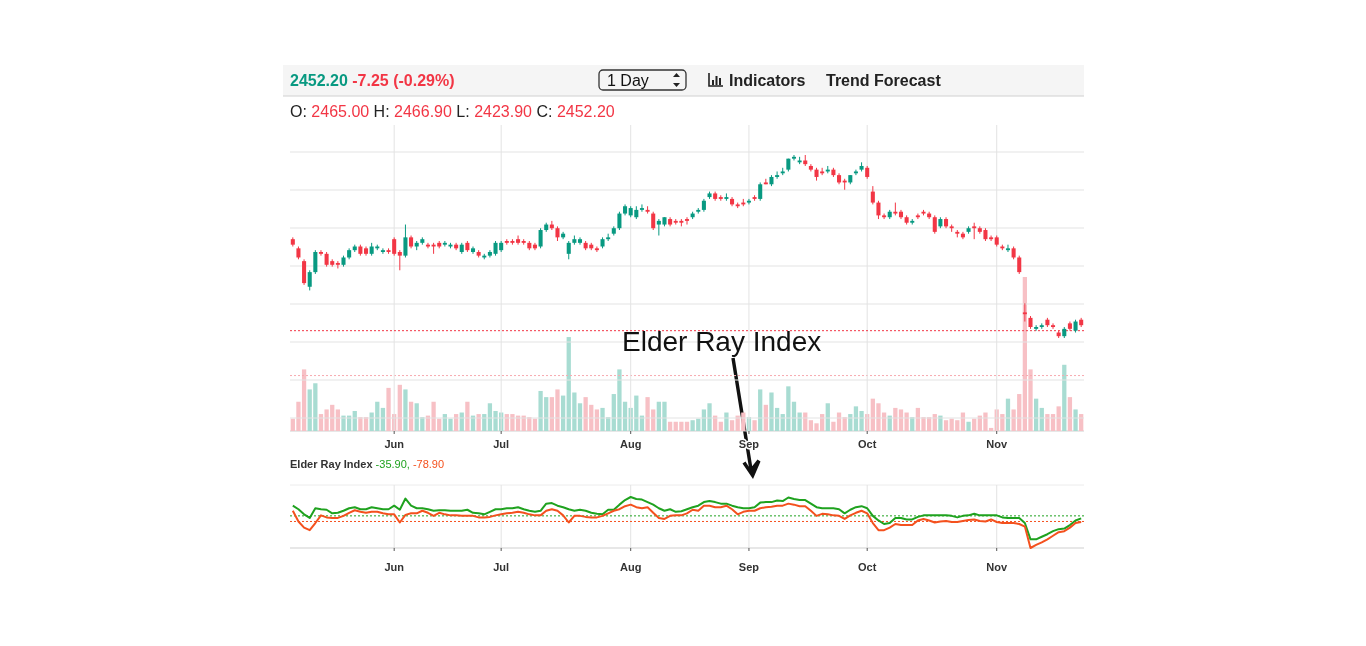 Image resolution: width=1366 pixels, height=646 pixels. What do you see at coordinates (331, 464) in the screenshot?
I see `chart-title: Elder Ray Index` at bounding box center [331, 464].